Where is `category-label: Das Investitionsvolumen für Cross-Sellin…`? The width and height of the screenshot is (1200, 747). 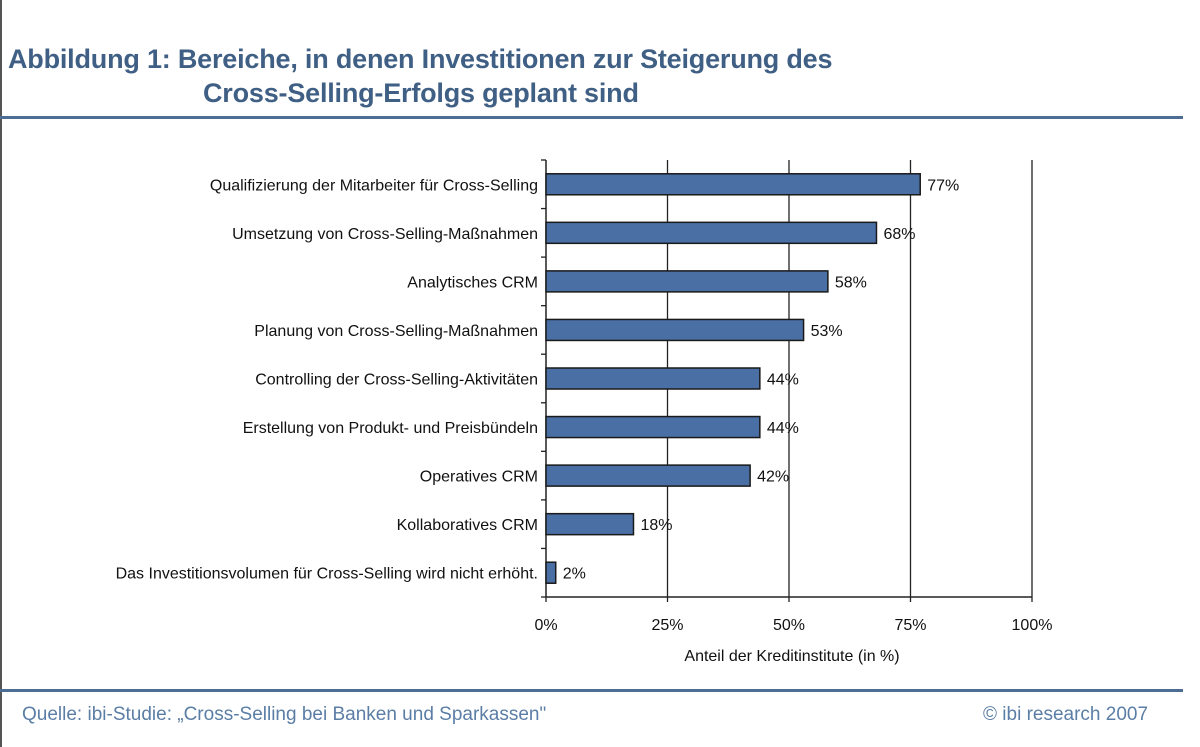 category-label: Das Investitionsvolumen für Cross-Sellin… is located at coordinates (327, 574).